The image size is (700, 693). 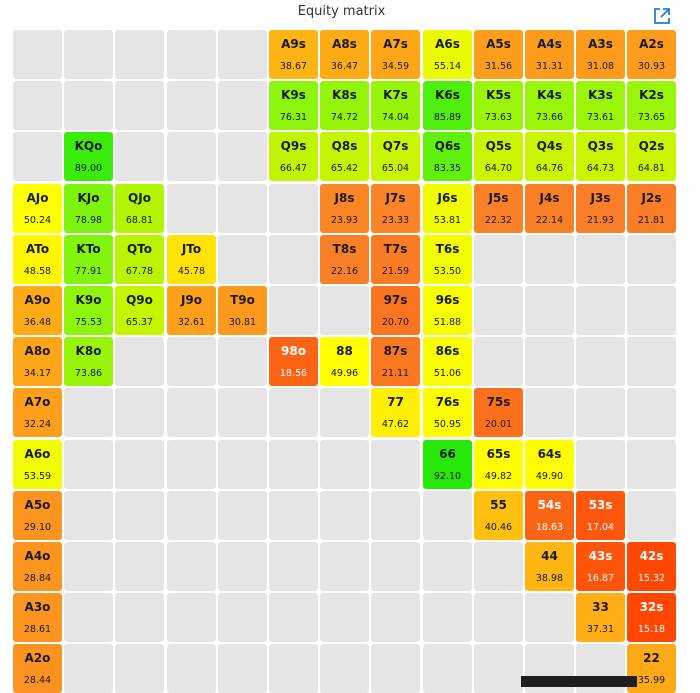 I want to click on hand-cell-87s: 87s 21.11, so click(x=395, y=361).